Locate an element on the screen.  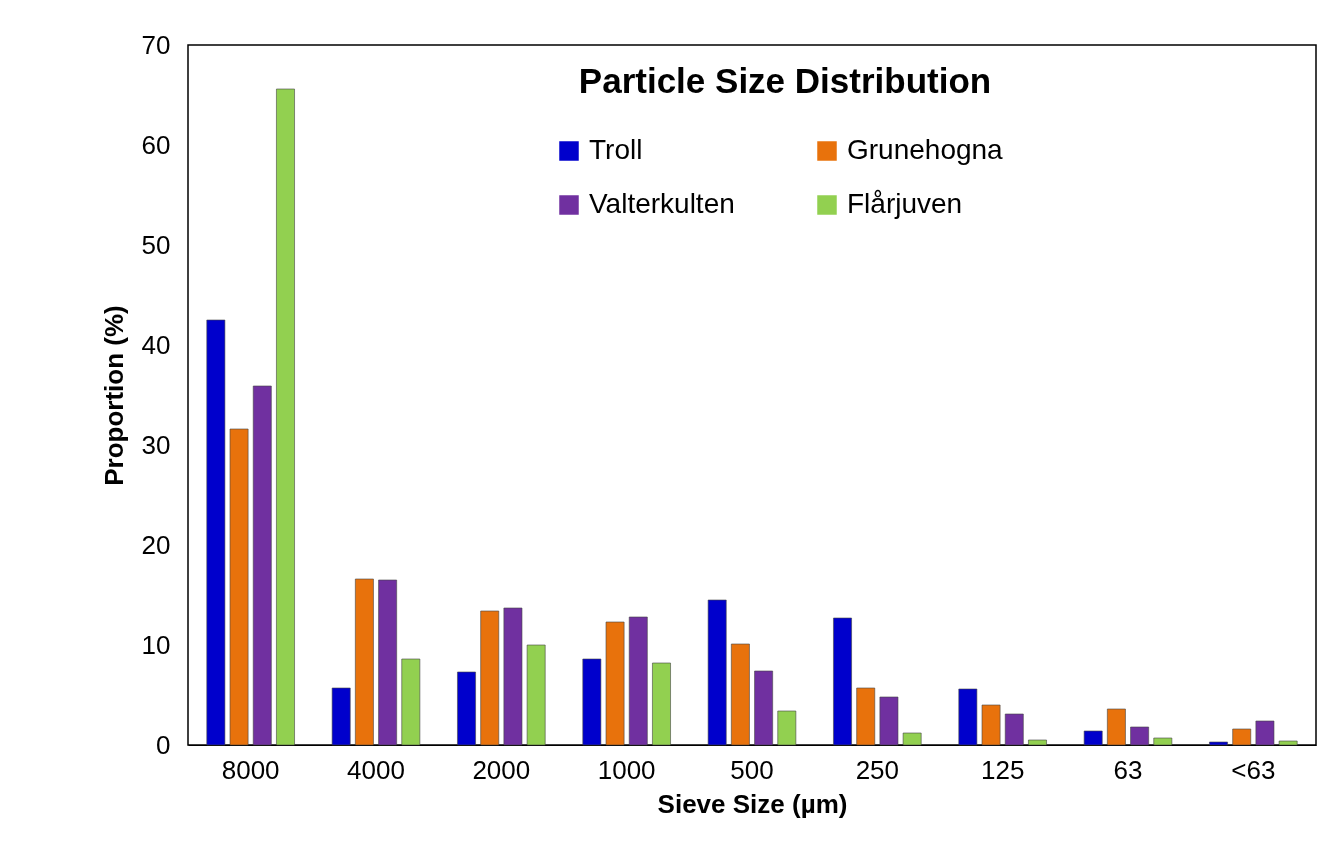
x-tick-label: 4000 is located at coordinates (376, 769).